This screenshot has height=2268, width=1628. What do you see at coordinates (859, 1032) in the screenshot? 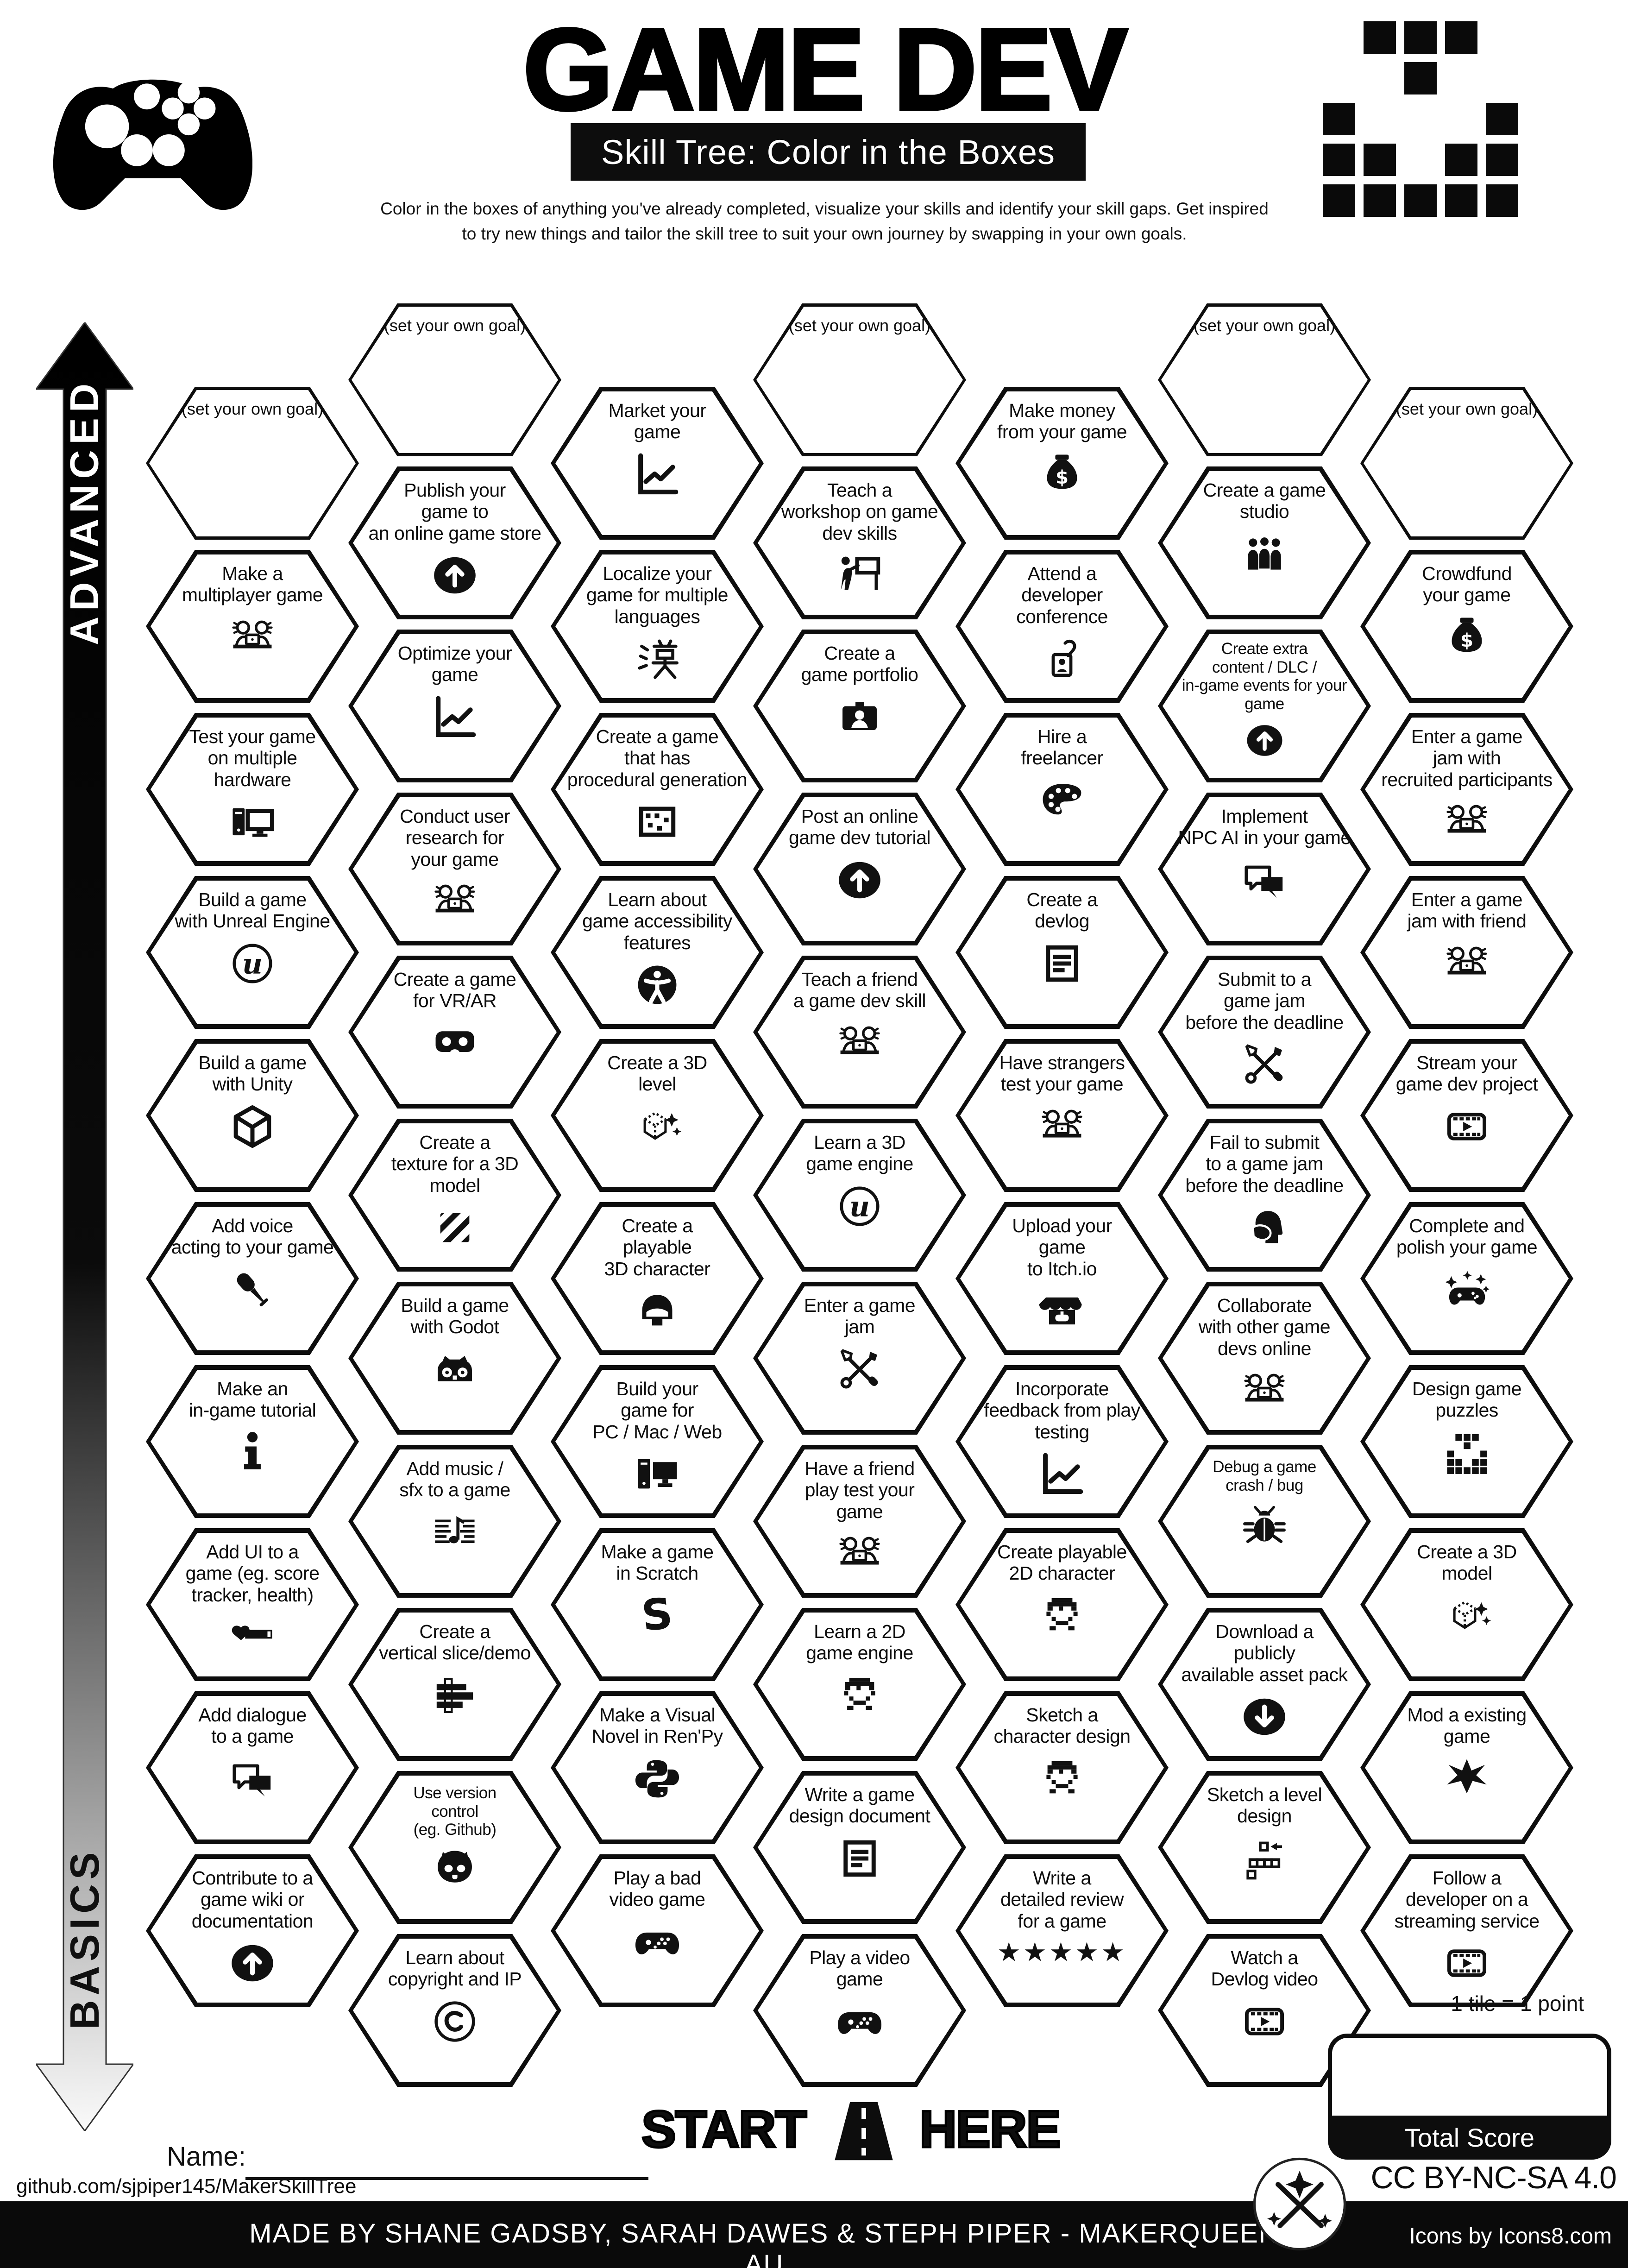
I see `hex-teach-a-friend-a-game-dev-skill: Teach a friend a game dev skill` at bounding box center [859, 1032].